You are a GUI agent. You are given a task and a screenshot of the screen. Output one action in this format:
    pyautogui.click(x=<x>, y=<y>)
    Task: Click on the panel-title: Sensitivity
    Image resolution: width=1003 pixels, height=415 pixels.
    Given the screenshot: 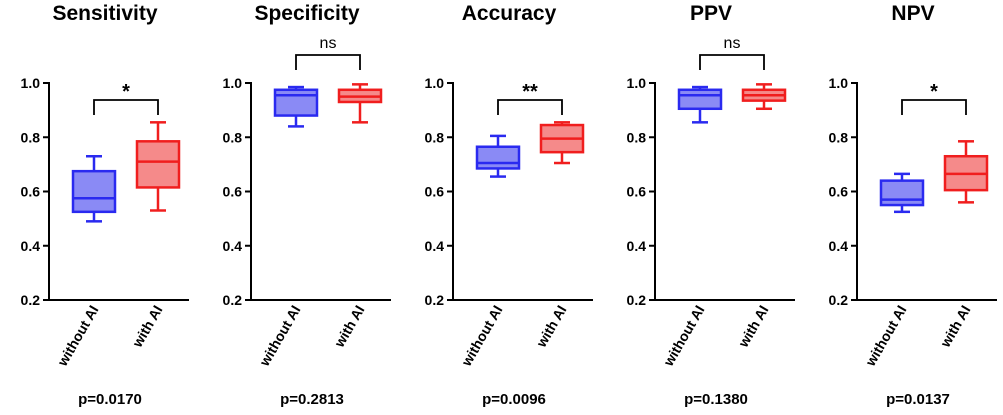 What is the action you would take?
    pyautogui.click(x=104, y=13)
    